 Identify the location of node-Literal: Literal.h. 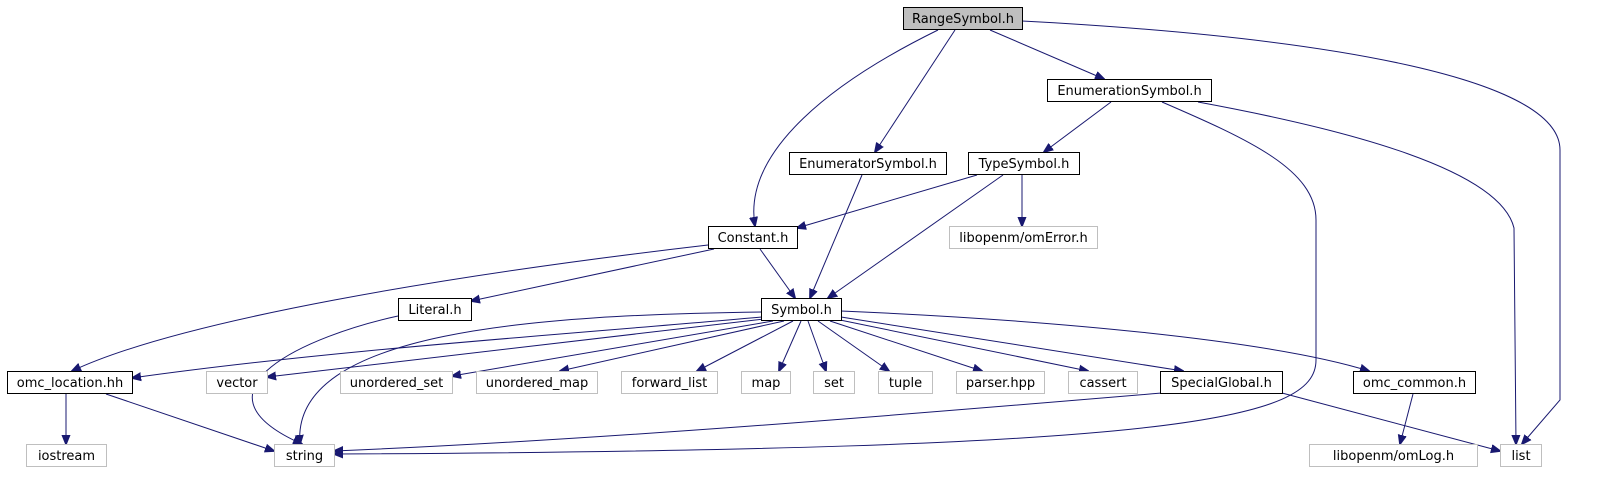
(435, 309).